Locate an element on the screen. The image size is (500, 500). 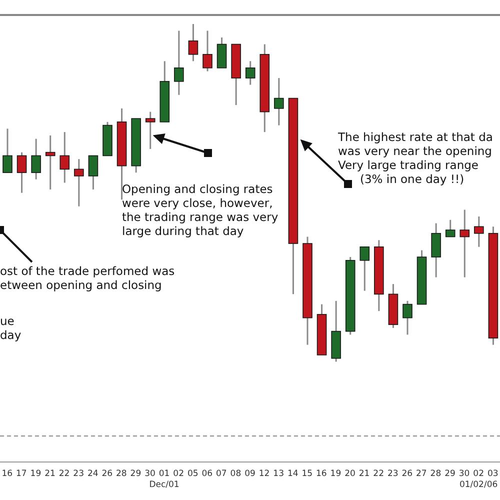
x-tick-label: 05 is located at coordinates (192, 474).